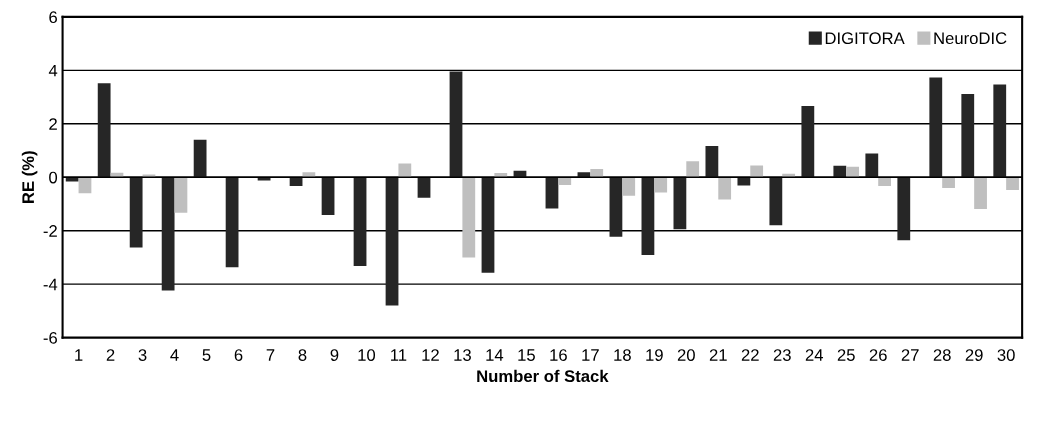  Describe the element at coordinates (334, 355) in the screenshot. I see `x-tick-label: 9` at that location.